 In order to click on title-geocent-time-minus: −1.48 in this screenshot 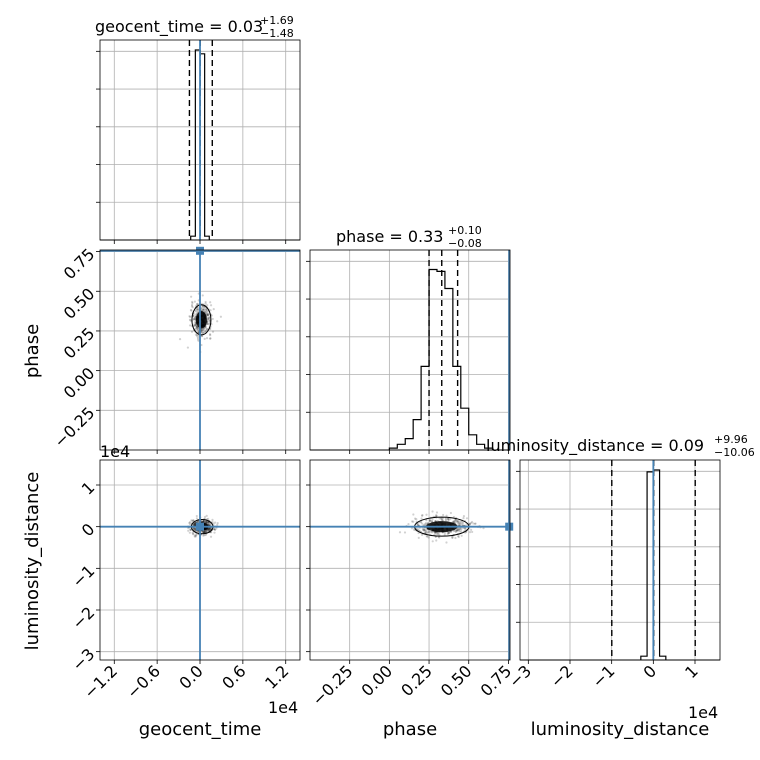, I will do `click(277, 33)`.